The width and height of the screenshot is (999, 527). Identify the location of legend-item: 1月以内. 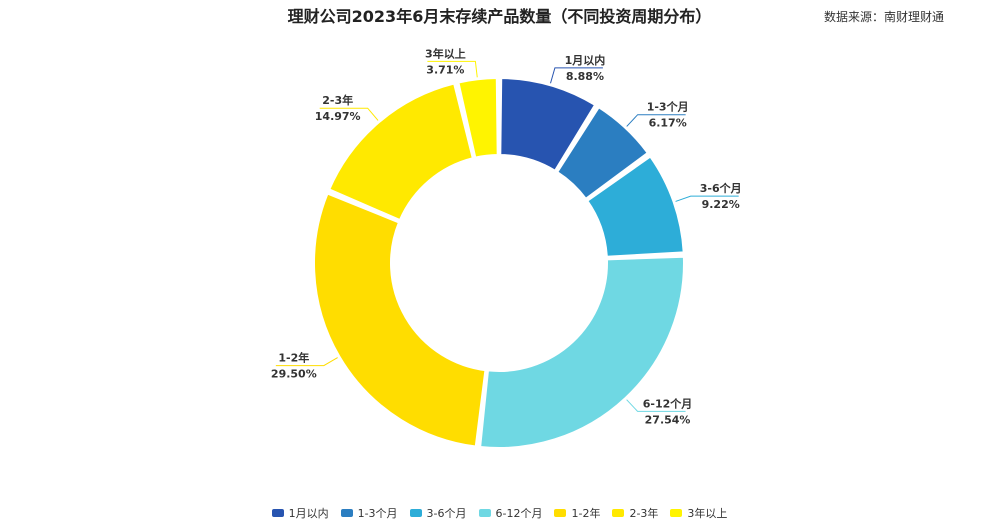
(300, 513).